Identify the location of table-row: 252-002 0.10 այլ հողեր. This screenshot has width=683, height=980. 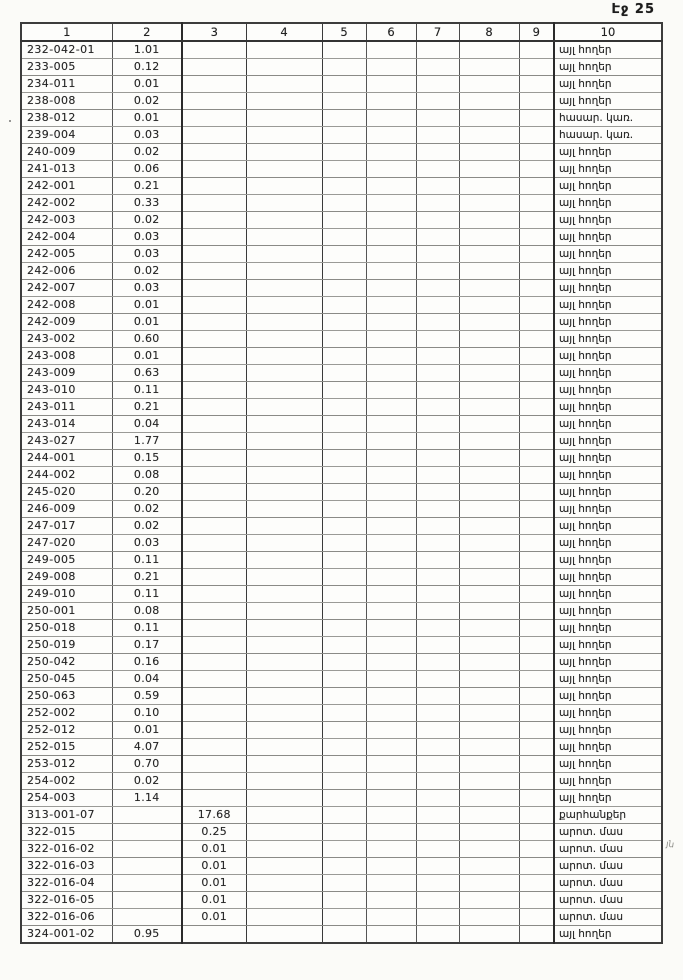
(341, 713).